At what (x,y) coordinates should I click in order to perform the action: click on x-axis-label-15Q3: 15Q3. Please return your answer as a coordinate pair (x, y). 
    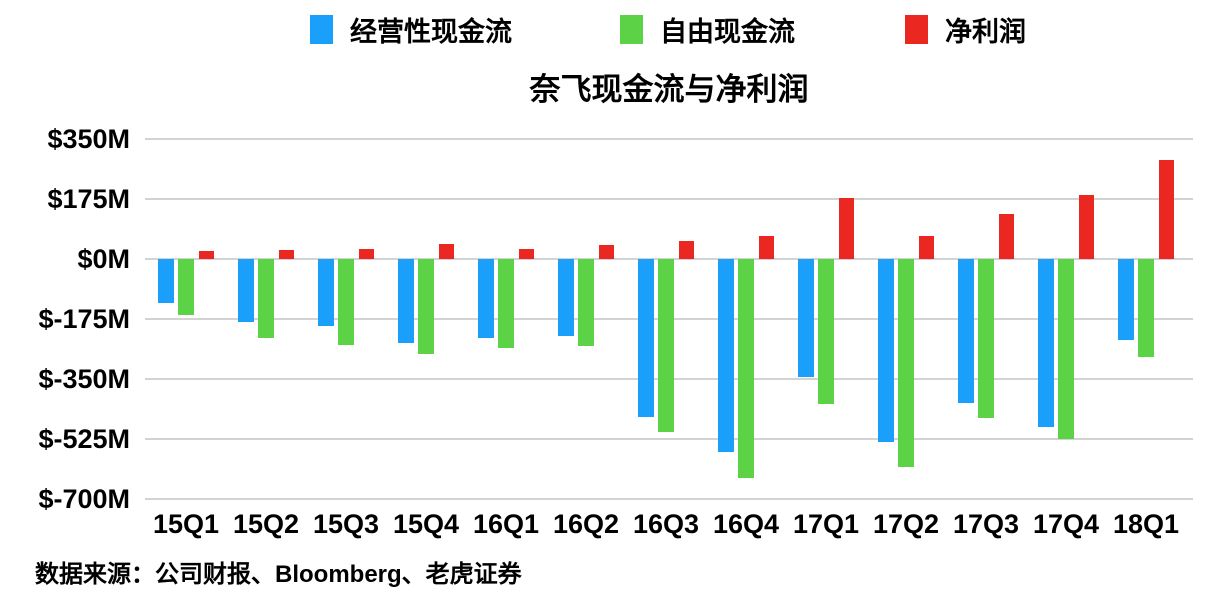
    Looking at the image, I should click on (346, 524).